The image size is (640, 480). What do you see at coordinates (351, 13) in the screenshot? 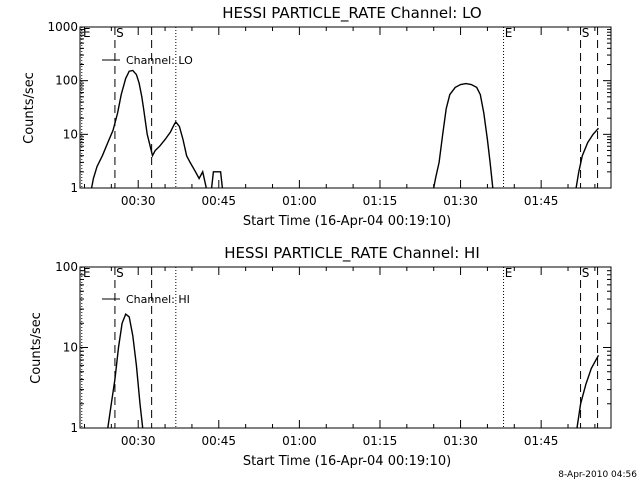
I see `lo-chart-title: HESSI PARTICLE_RATE Channel: LO` at bounding box center [351, 13].